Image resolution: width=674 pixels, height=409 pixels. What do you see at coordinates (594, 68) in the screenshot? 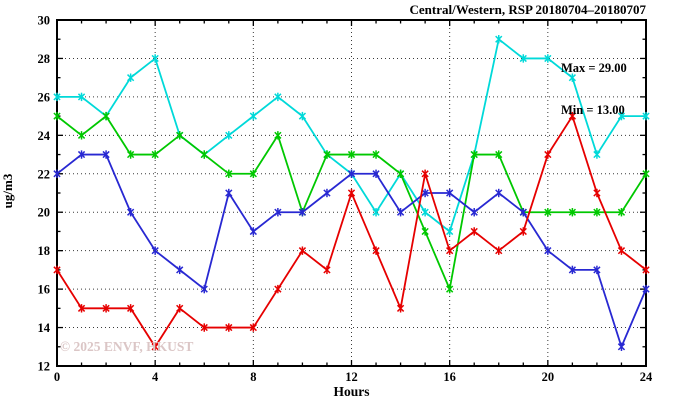
I see `max-annotation: Max = 29.00` at bounding box center [594, 68].